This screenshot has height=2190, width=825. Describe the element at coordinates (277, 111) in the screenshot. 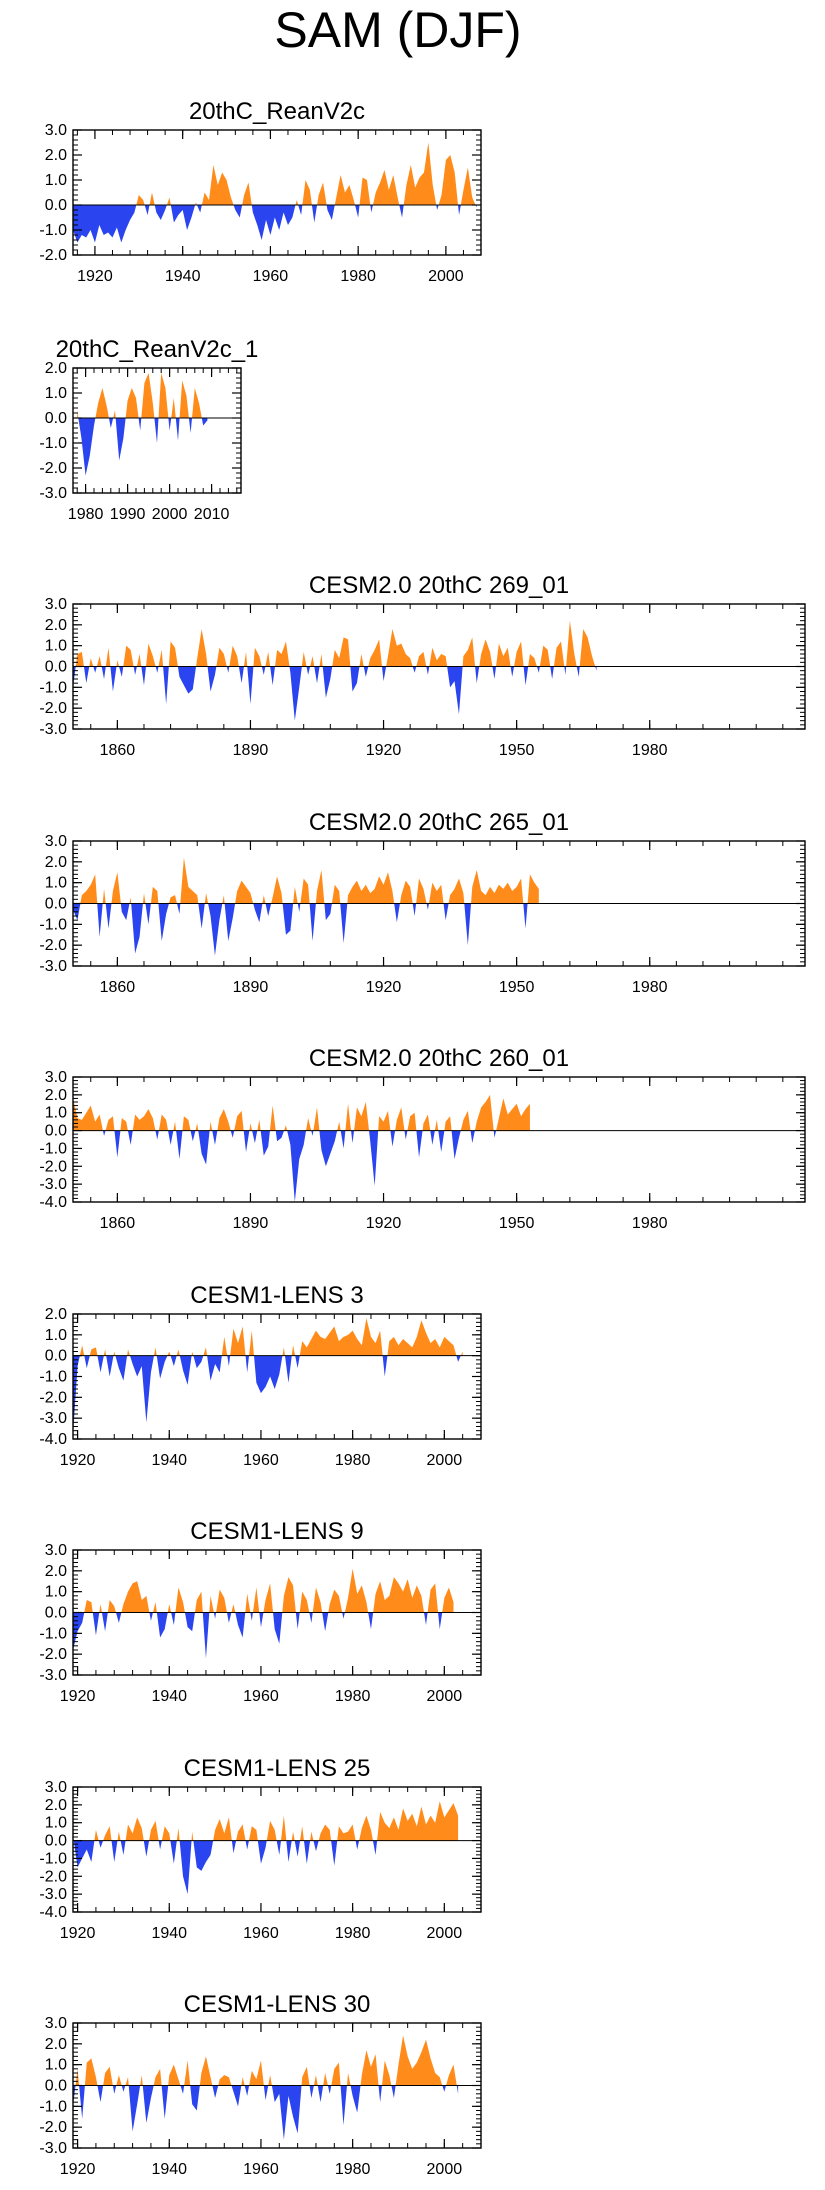

I see `panel-title: 20thC_ReanV2c` at that location.